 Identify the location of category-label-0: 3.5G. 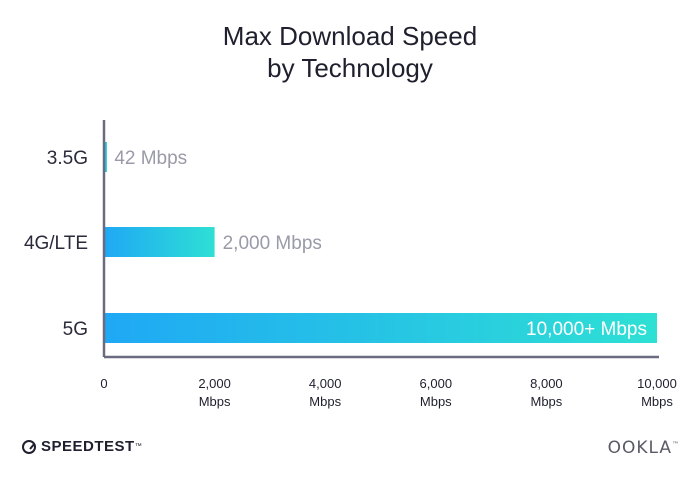
(67, 158).